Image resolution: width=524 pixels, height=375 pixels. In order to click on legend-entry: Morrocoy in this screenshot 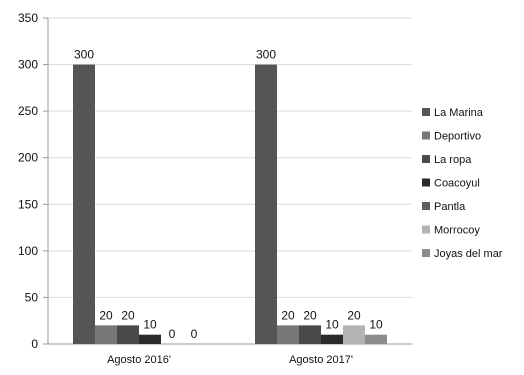, I will do `click(457, 231)`.